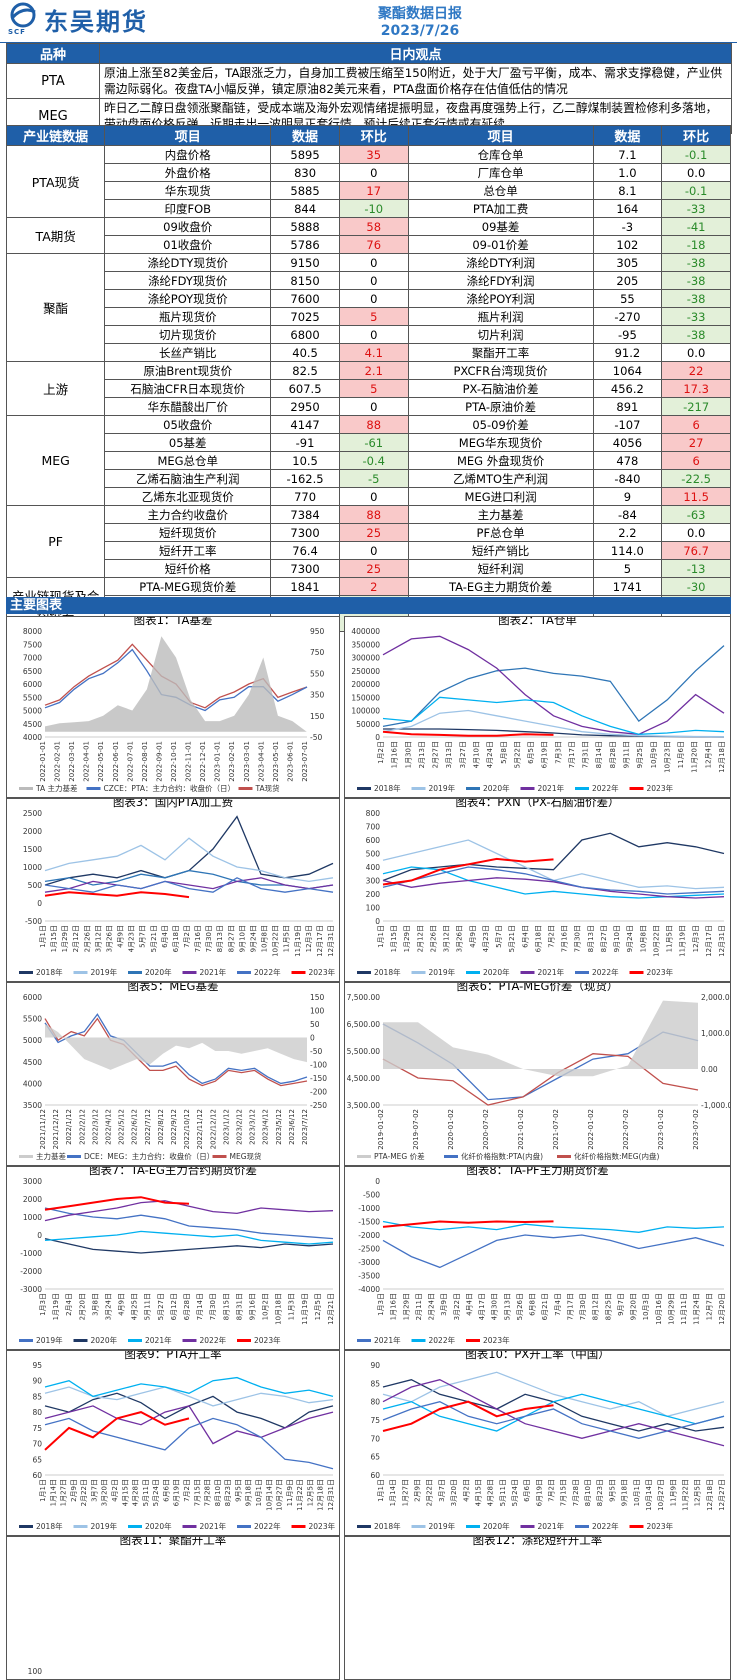 This screenshot has width=737, height=1680. I want to click on x-tick-label: 2022-07-01, so click(130, 761).